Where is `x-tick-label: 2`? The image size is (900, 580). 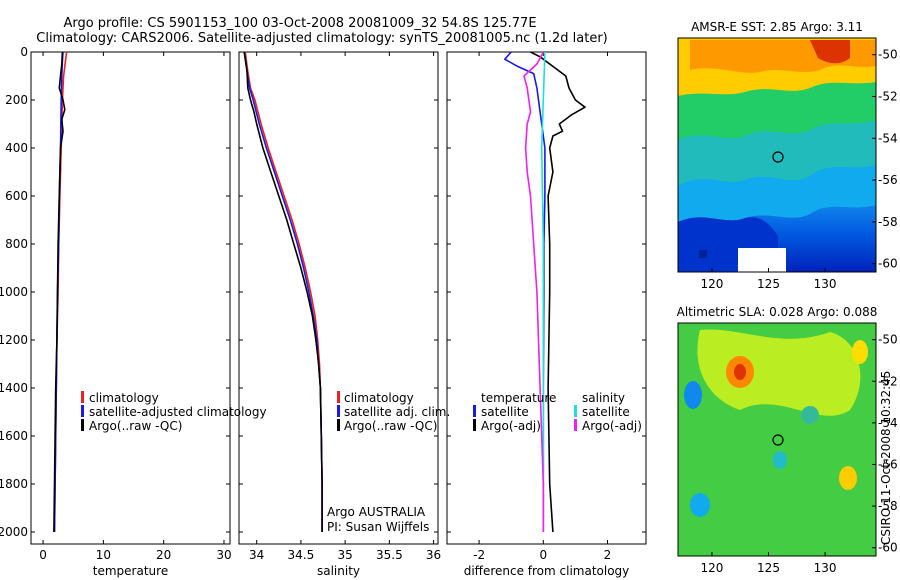 x-tick-label: 2 is located at coordinates (608, 555).